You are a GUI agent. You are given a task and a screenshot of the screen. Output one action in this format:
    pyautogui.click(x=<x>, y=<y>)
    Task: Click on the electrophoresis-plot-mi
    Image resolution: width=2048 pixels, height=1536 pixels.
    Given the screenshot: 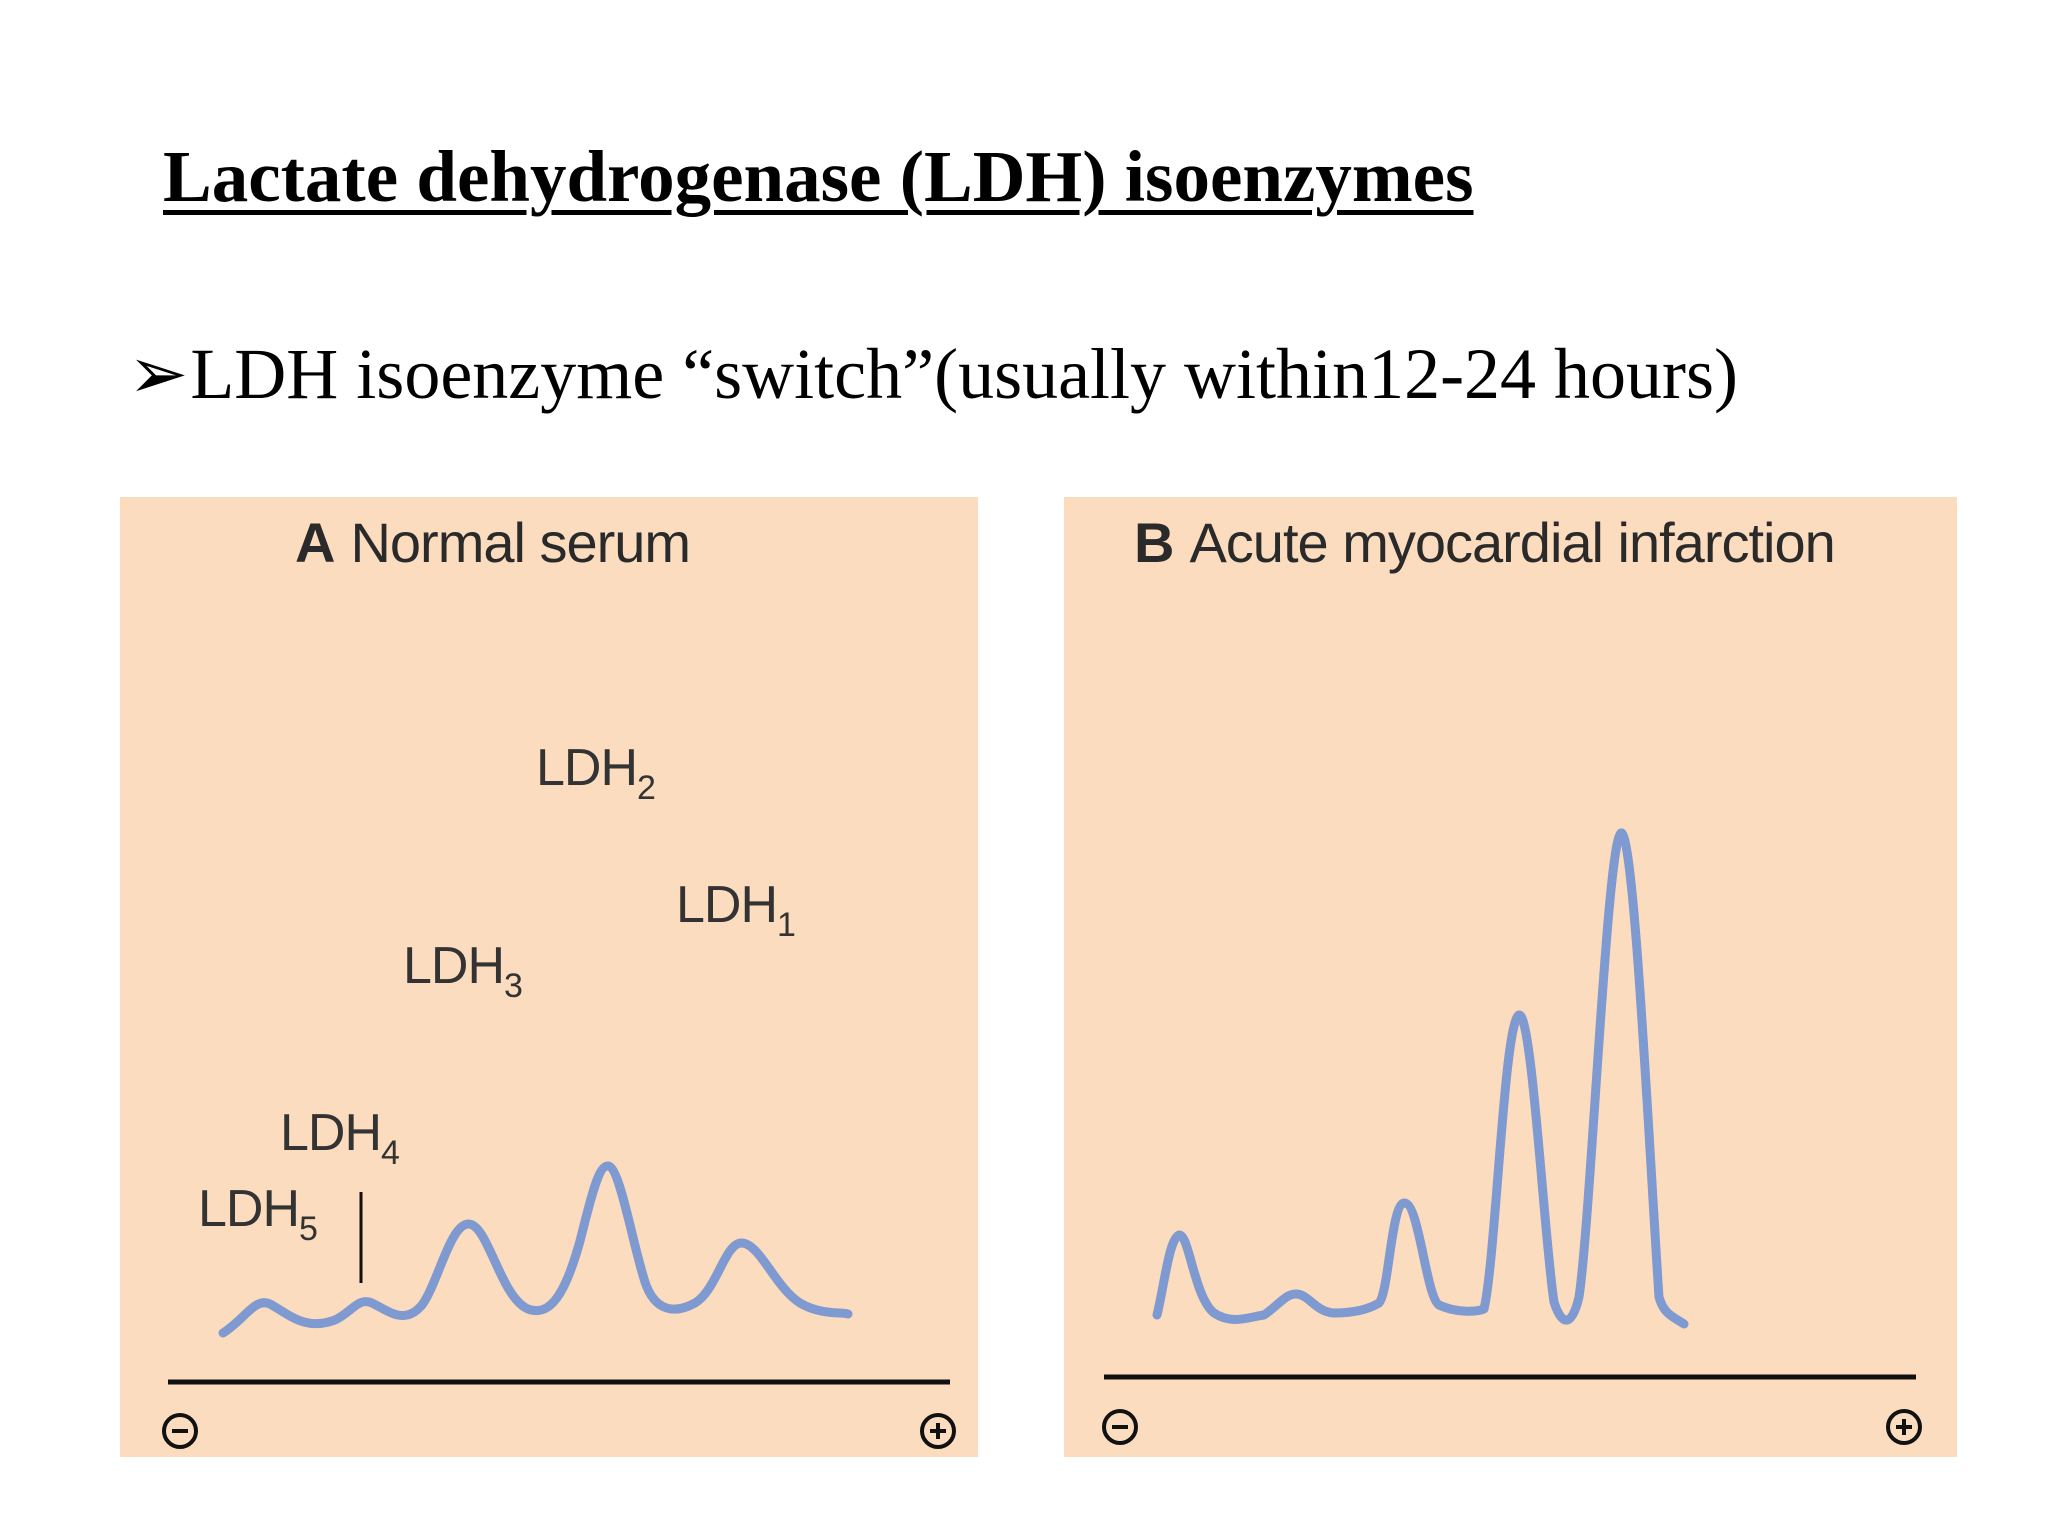 What is the action you would take?
    pyautogui.click(x=1510, y=1104)
    